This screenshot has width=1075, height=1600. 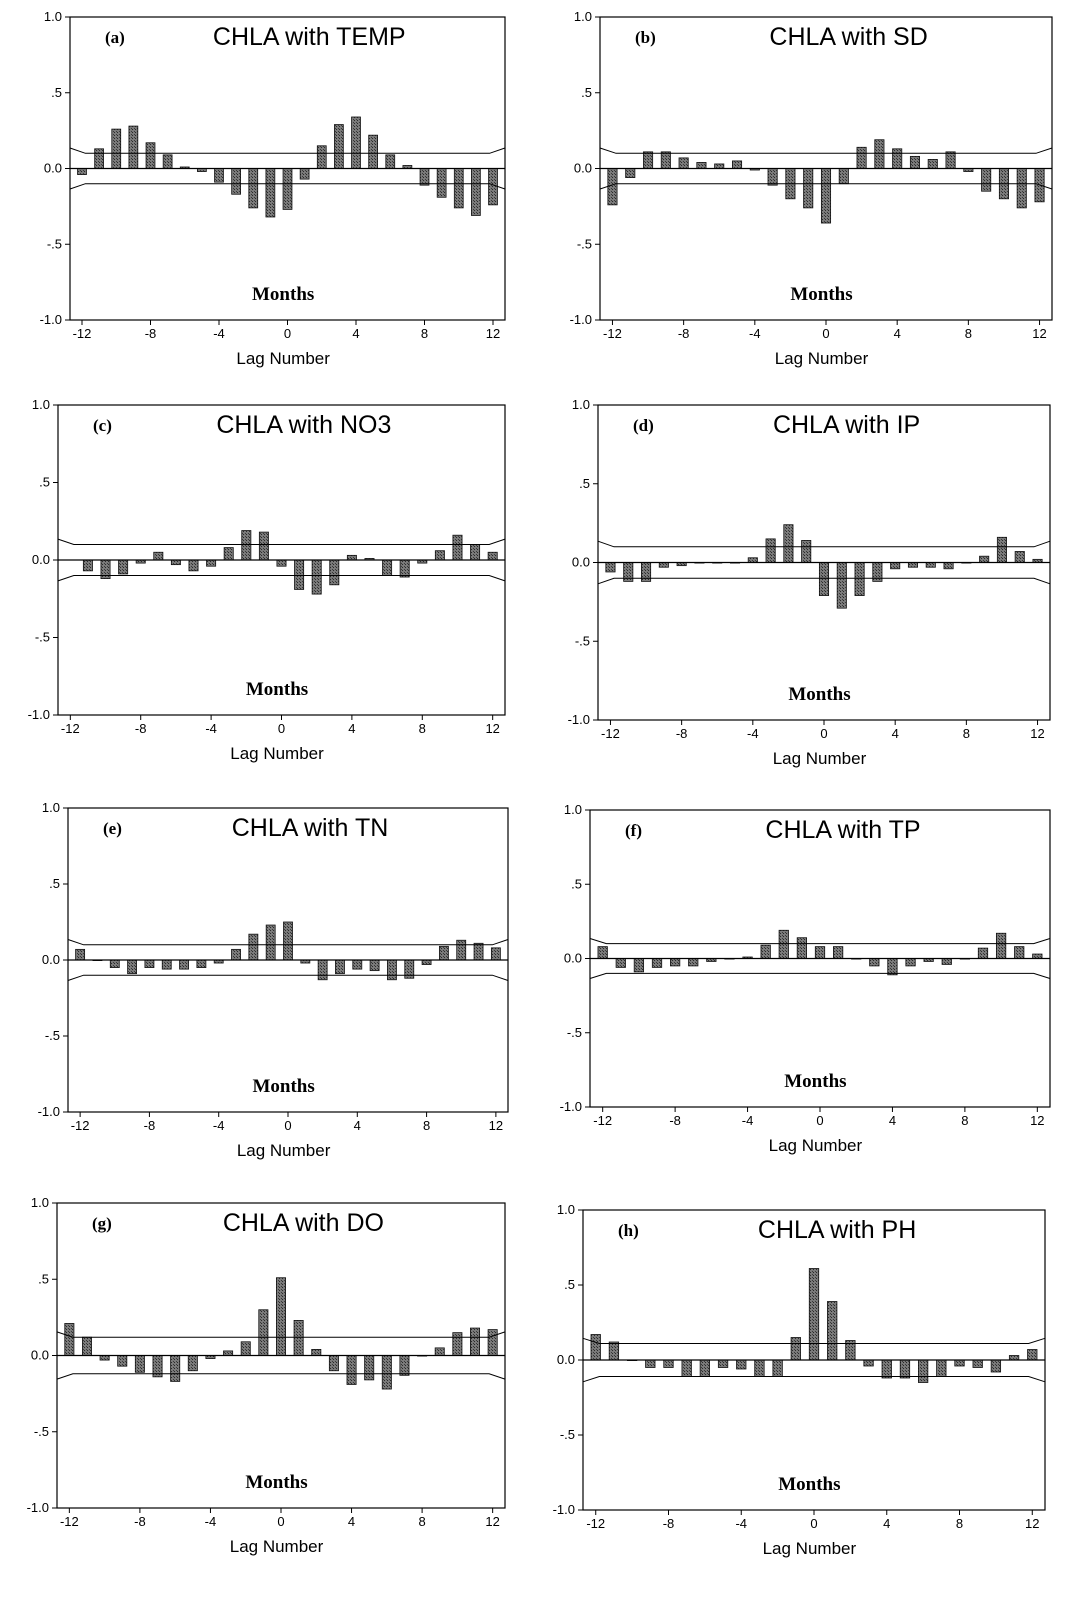 I want to click on bar-lag--3, so click(x=770, y=550).